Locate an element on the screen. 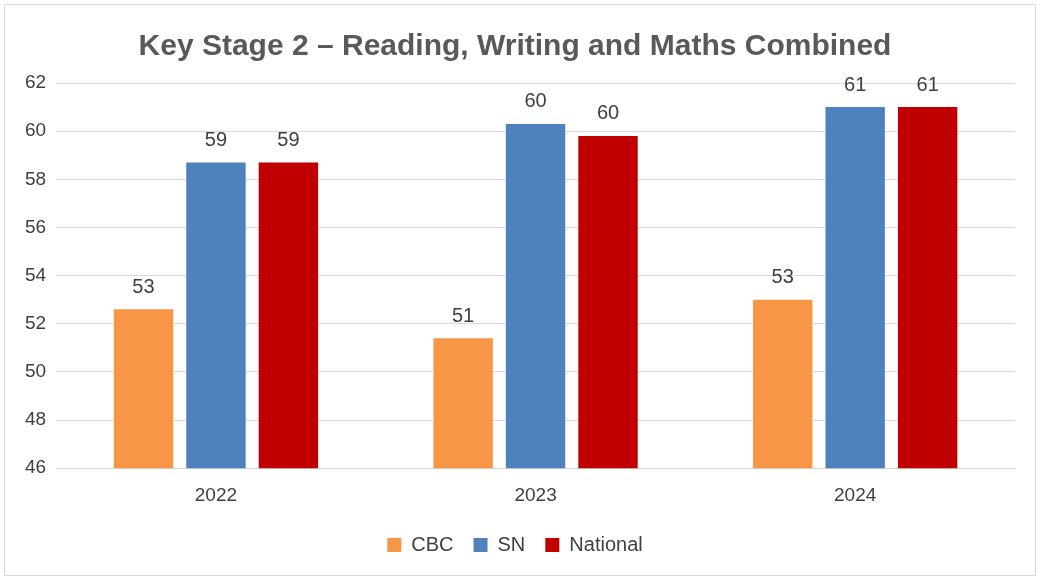 The height and width of the screenshot is (579, 1040). legend-label: CBC is located at coordinates (432, 543).